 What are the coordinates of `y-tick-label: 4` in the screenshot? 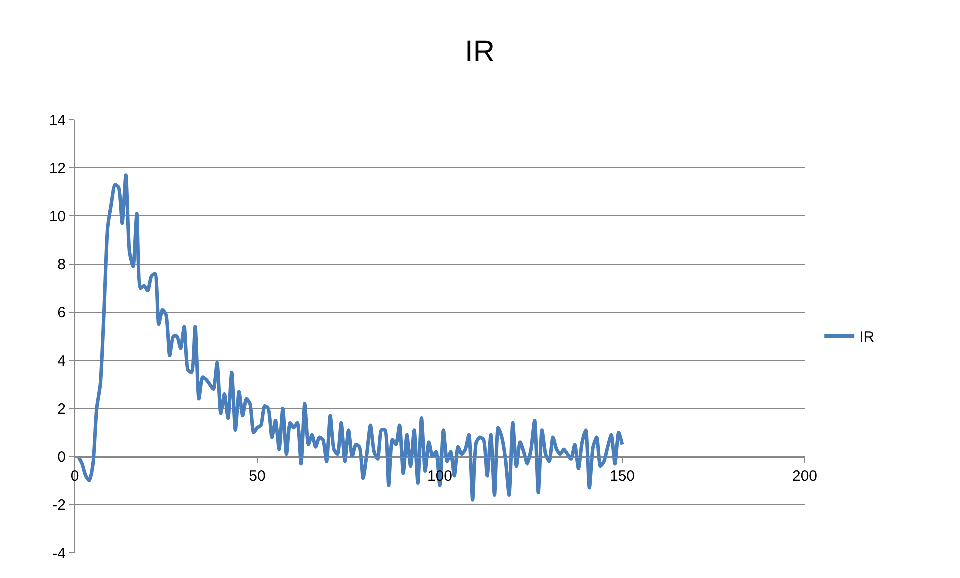 It's located at (62, 361).